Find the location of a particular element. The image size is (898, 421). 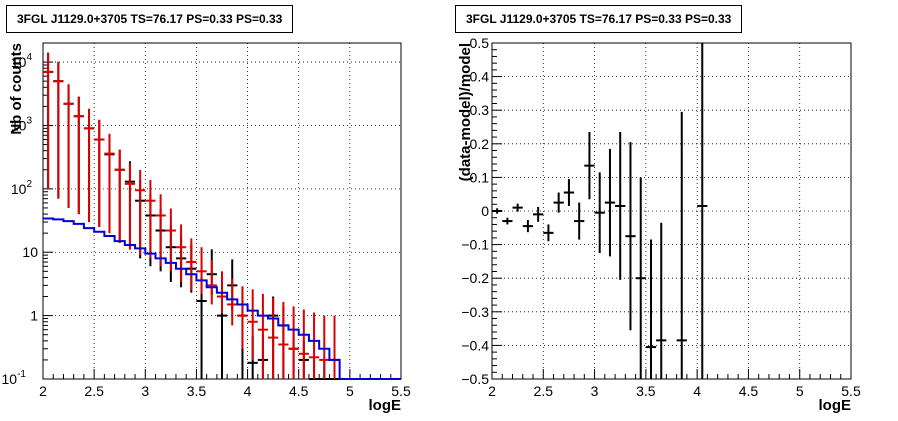

y-tick-base: 1 is located at coordinates (34, 316).